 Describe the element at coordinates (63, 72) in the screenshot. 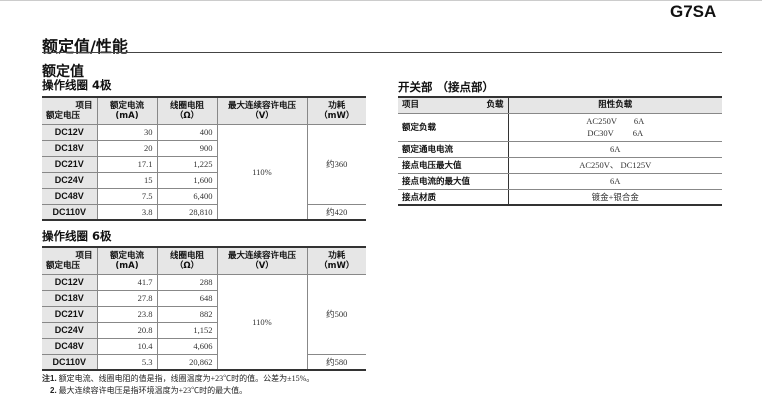

I see `ratings-heading: 额定值` at that location.